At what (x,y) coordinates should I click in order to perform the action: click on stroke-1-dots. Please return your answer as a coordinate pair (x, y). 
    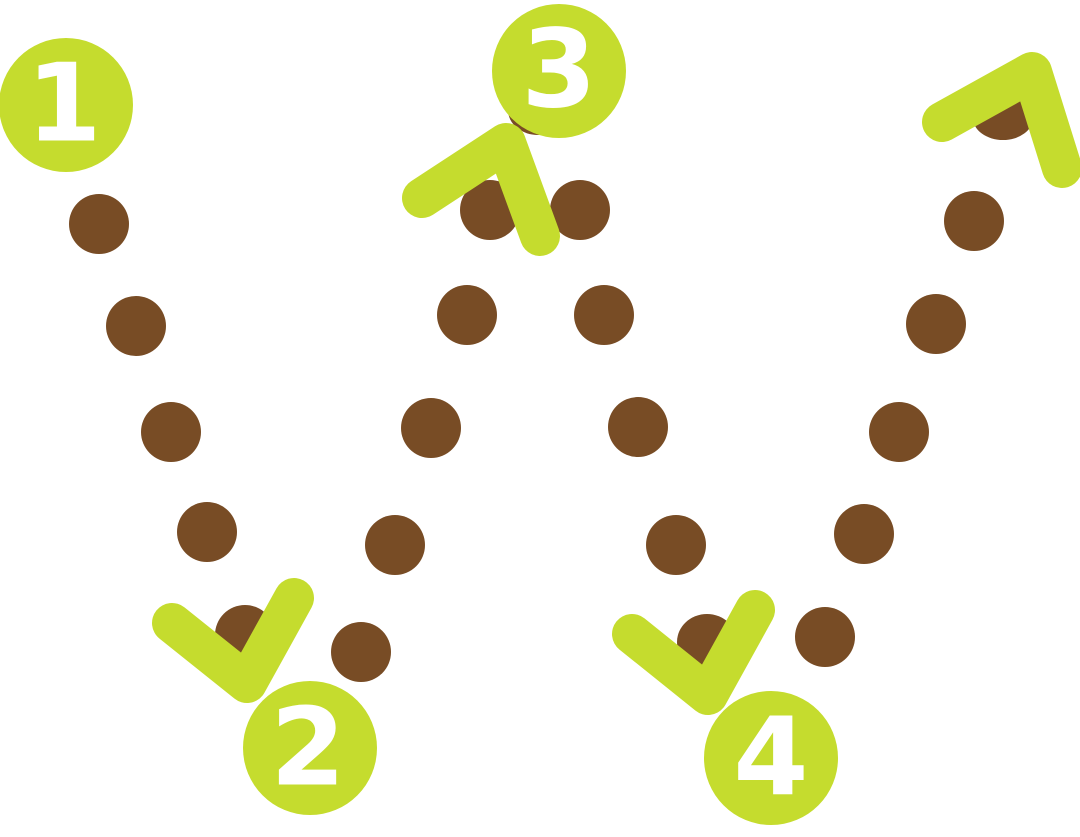
    Looking at the image, I should click on (172, 429).